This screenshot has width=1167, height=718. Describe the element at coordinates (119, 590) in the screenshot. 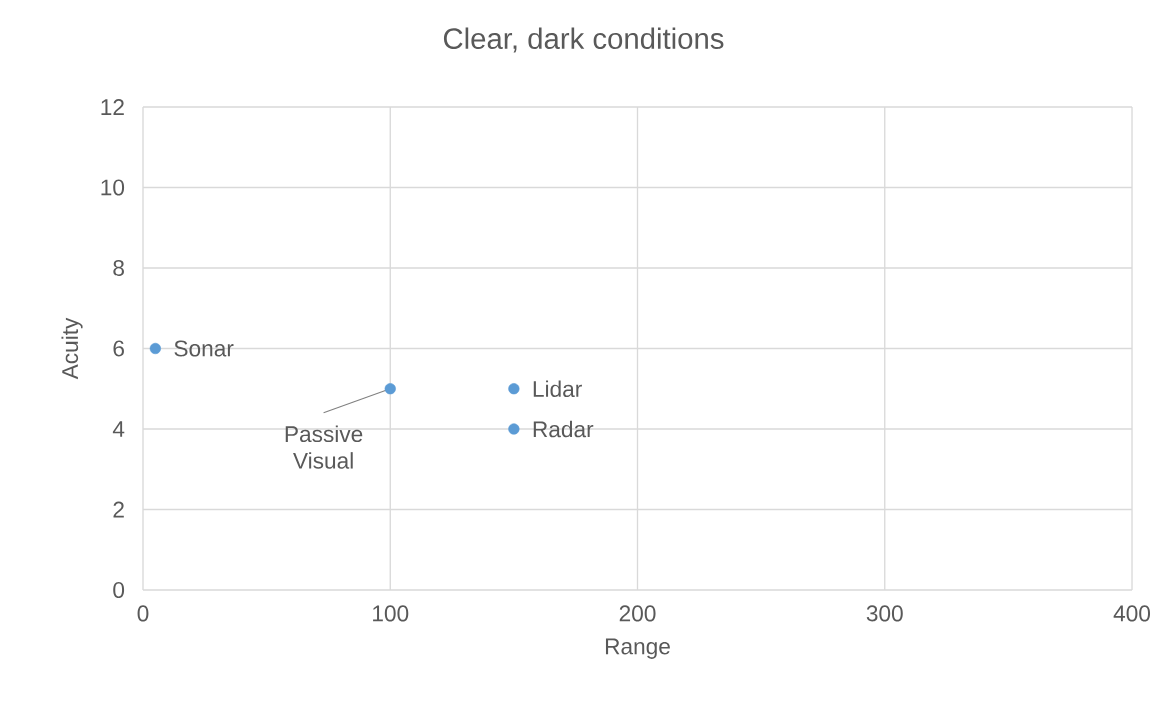

I see `y-tick-label: 0` at that location.